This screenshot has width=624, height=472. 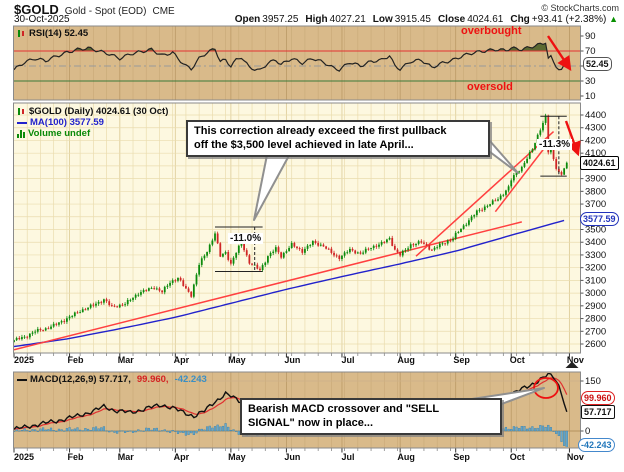 I want to click on instrument-name: Gold - Spot (EOD), so click(x=105, y=11).